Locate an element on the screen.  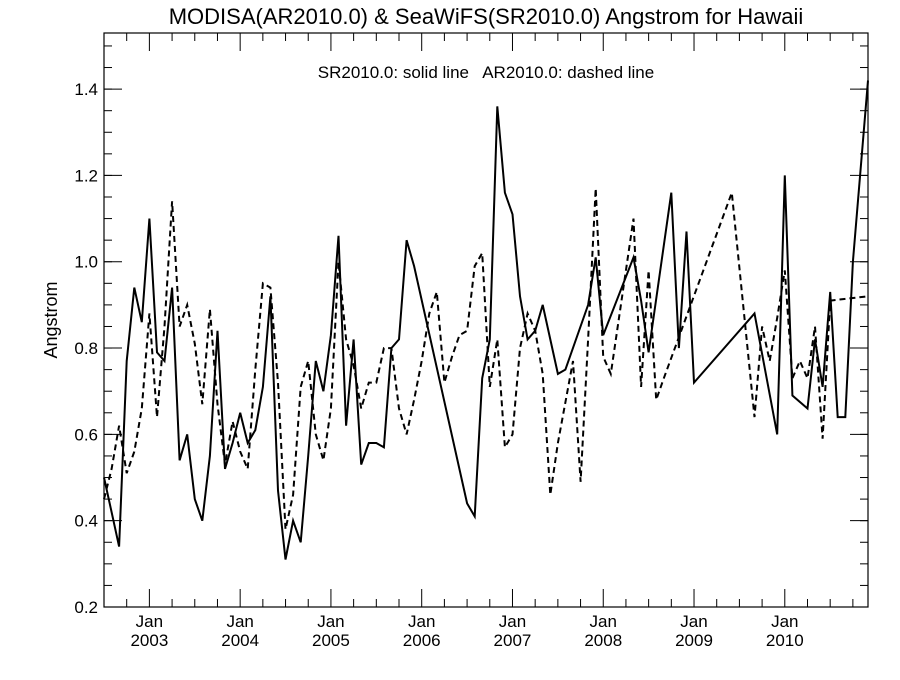
y-tick-label: 0.6 is located at coordinates (86, 434).